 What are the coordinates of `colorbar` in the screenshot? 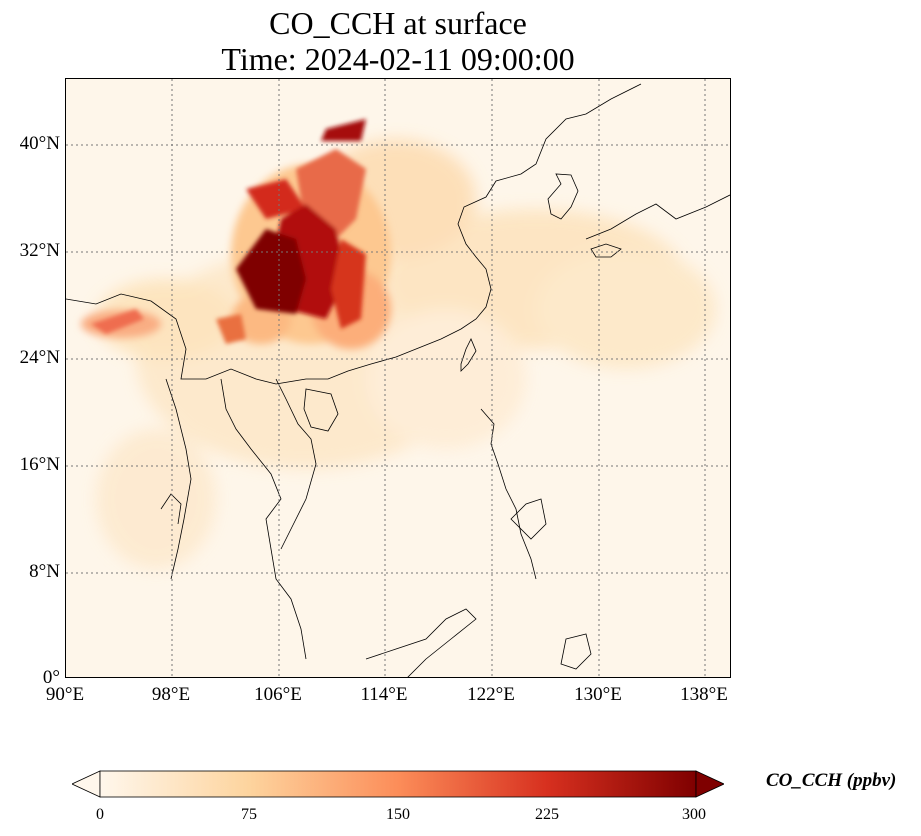 It's located at (398, 784).